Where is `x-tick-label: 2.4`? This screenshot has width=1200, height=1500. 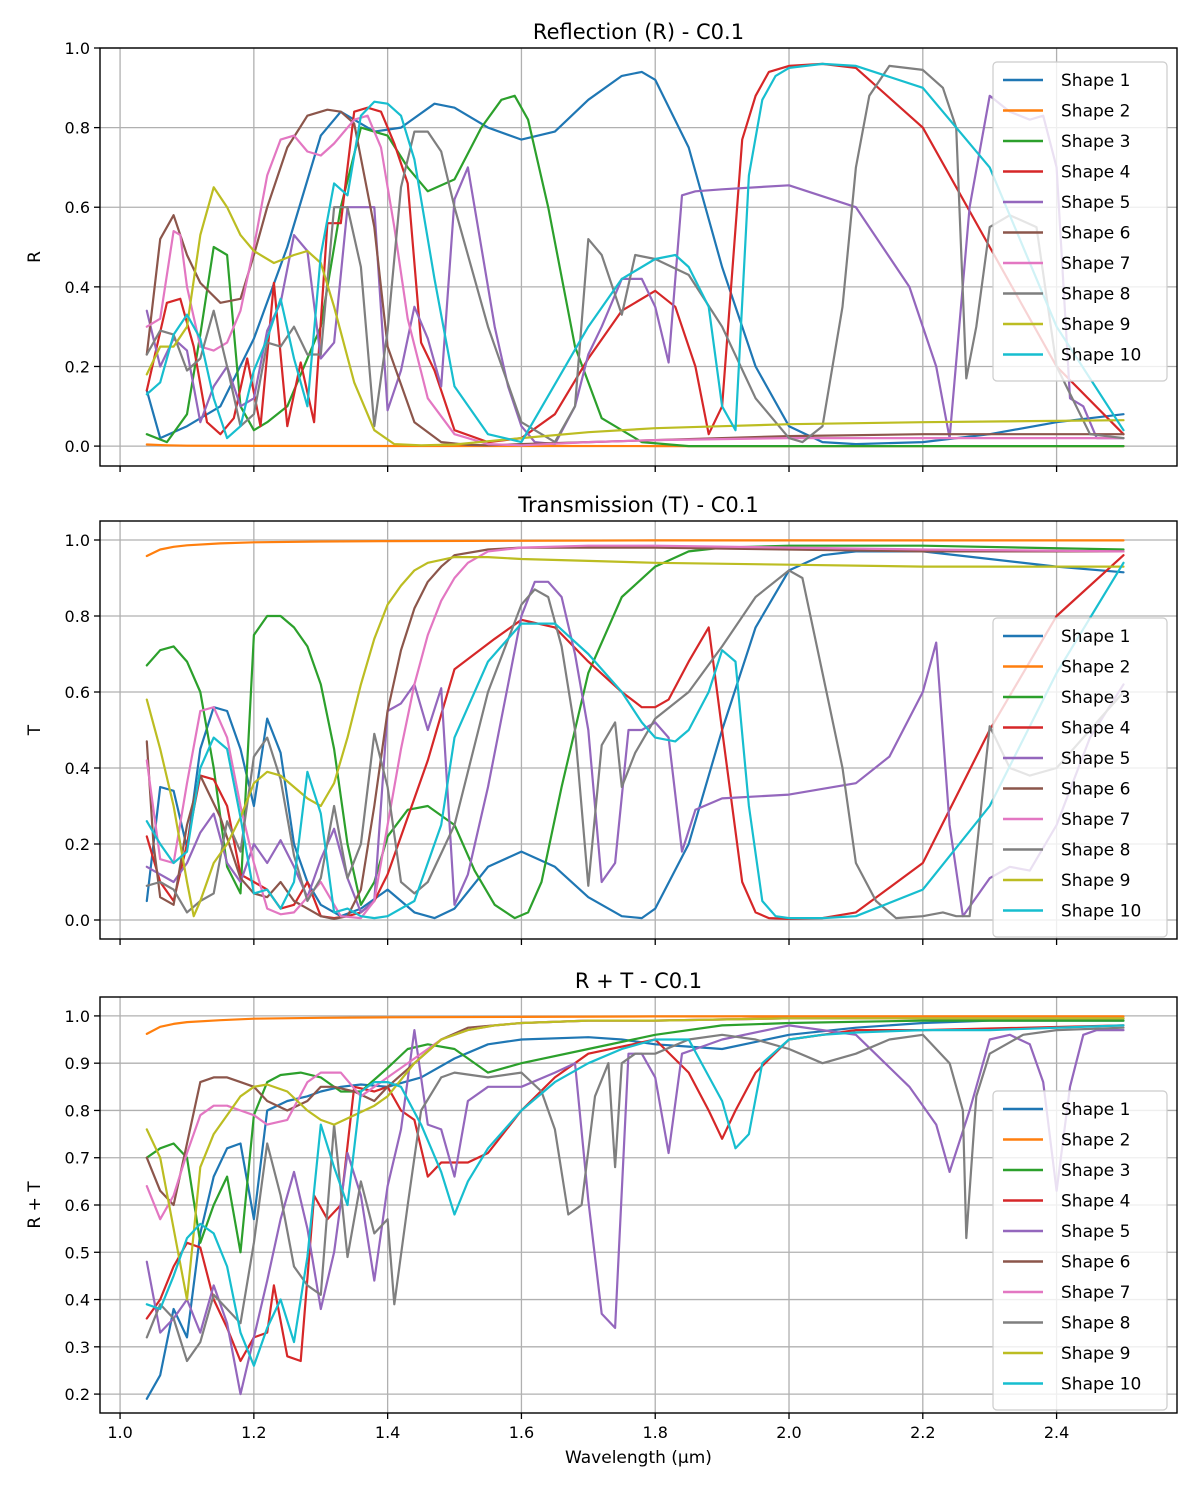 x-tick-label: 2.4 is located at coordinates (1056, 1432).